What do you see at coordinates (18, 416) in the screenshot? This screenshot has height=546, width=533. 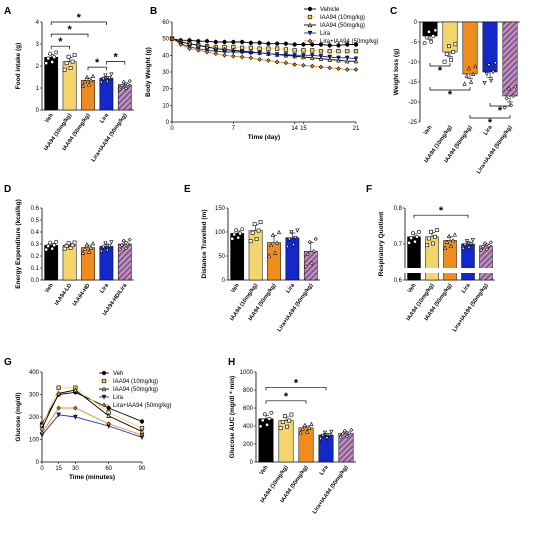 I see `y-axis-label: Glucose (mg/dl)` at bounding box center [18, 416].